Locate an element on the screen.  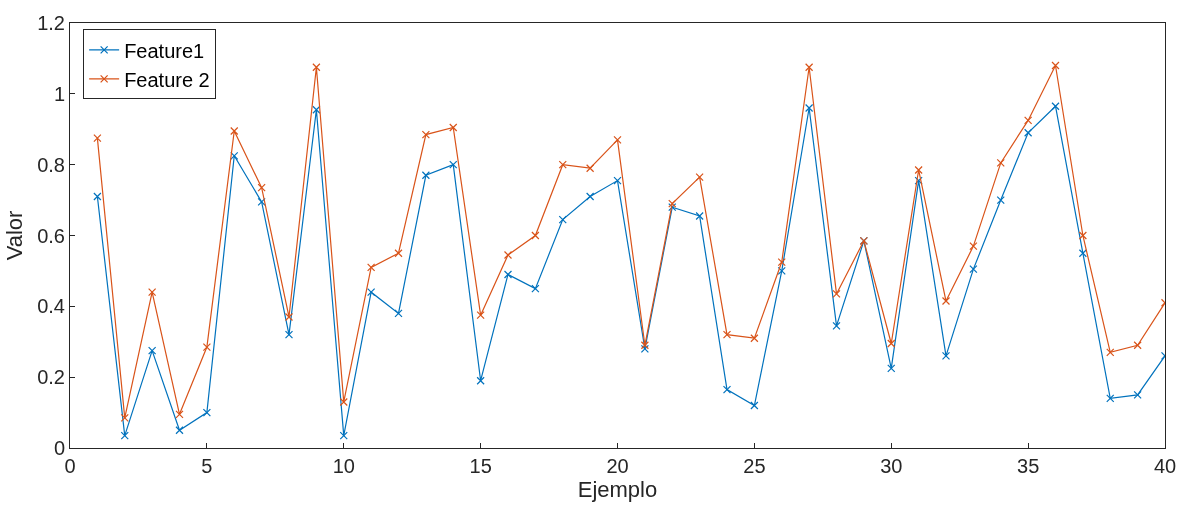
legend-label: Feature1 is located at coordinates (164, 50).